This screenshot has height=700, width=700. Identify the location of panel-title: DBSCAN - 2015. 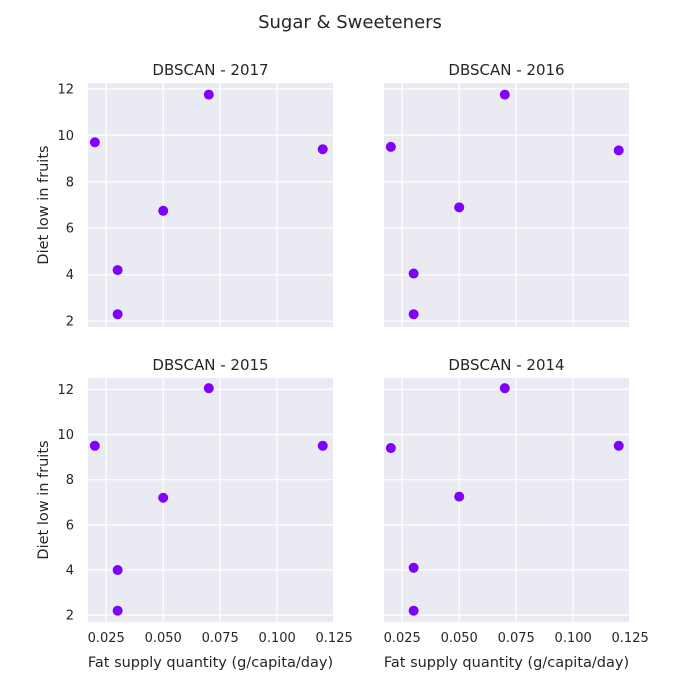
(210, 365).